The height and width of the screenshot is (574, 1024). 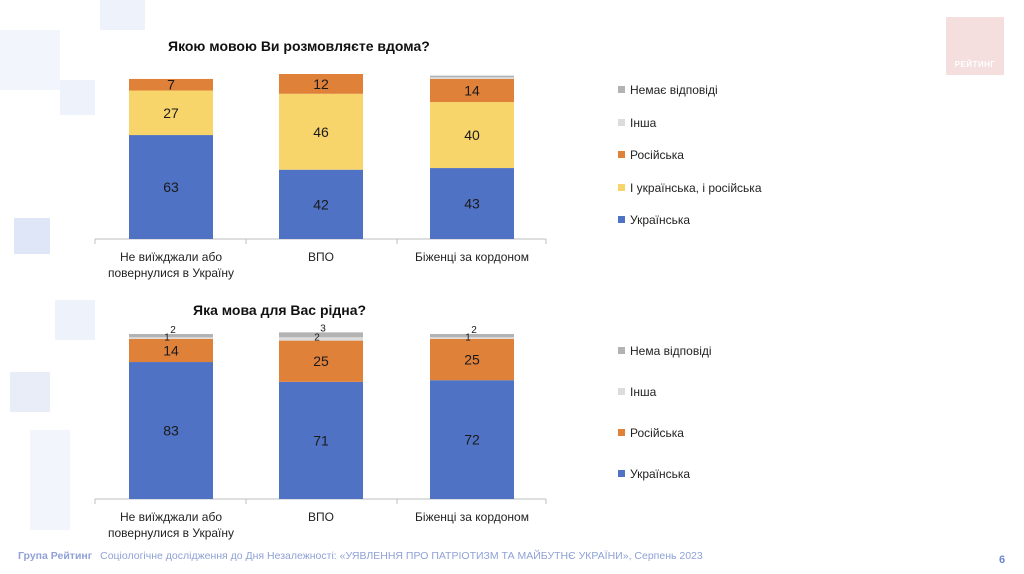 I want to click on legend-label: Нема відповіді, so click(x=671, y=350).